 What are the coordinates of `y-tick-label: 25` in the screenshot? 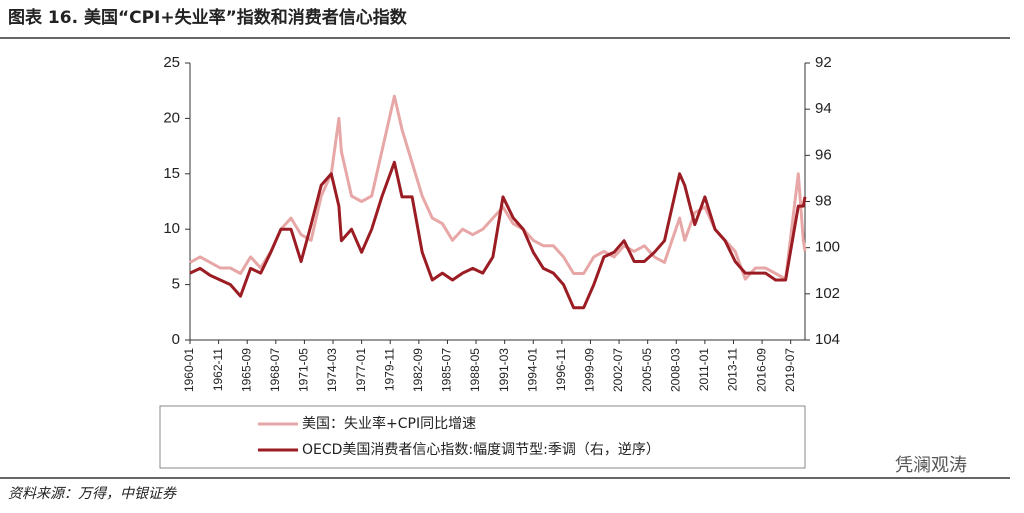 It's located at (171, 62).